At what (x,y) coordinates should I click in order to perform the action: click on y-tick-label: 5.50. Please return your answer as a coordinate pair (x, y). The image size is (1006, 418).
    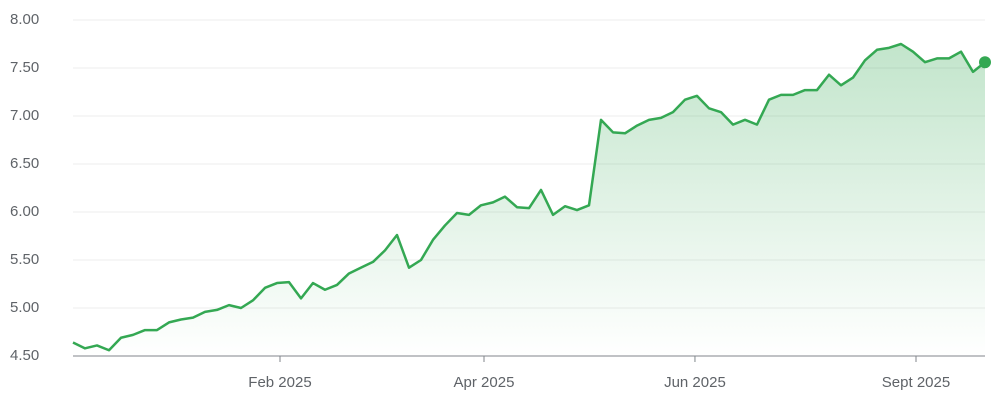
    Looking at the image, I should click on (24, 259).